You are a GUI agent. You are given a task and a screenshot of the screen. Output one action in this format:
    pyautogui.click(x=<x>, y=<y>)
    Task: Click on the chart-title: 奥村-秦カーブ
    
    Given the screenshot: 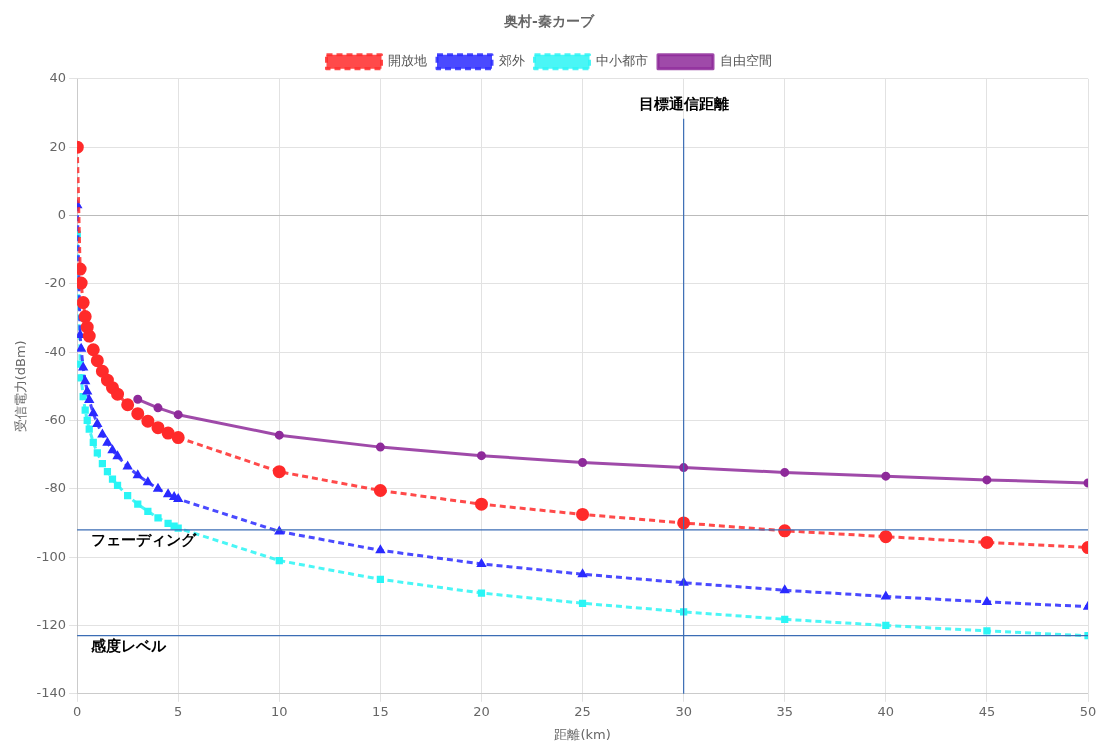 What is the action you would take?
    pyautogui.click(x=549, y=21)
    